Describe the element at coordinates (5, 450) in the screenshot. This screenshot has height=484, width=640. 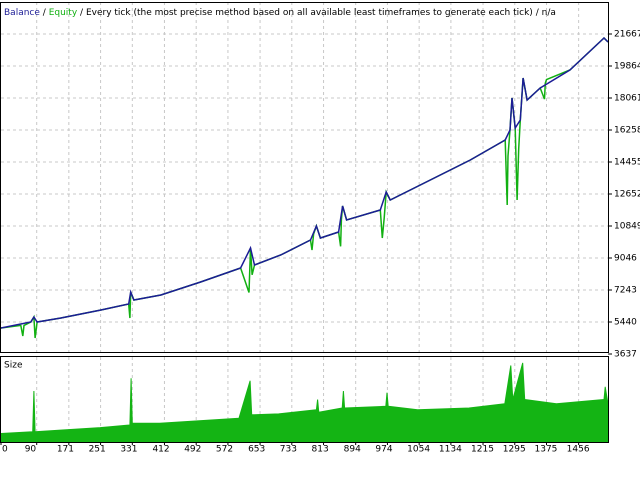
I see `x-tick-label: 0` at that location.